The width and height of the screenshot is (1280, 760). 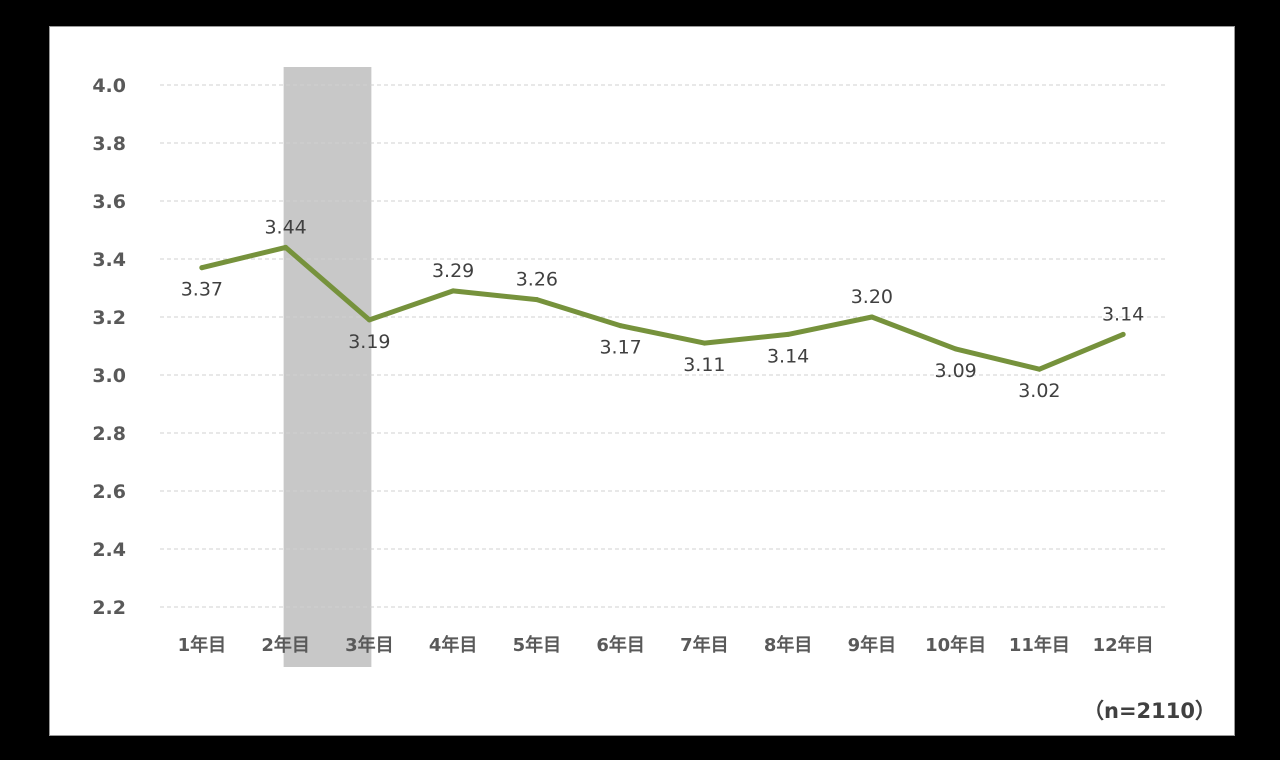 What do you see at coordinates (109, 86) in the screenshot?
I see `y-tick-label: 4.0` at bounding box center [109, 86].